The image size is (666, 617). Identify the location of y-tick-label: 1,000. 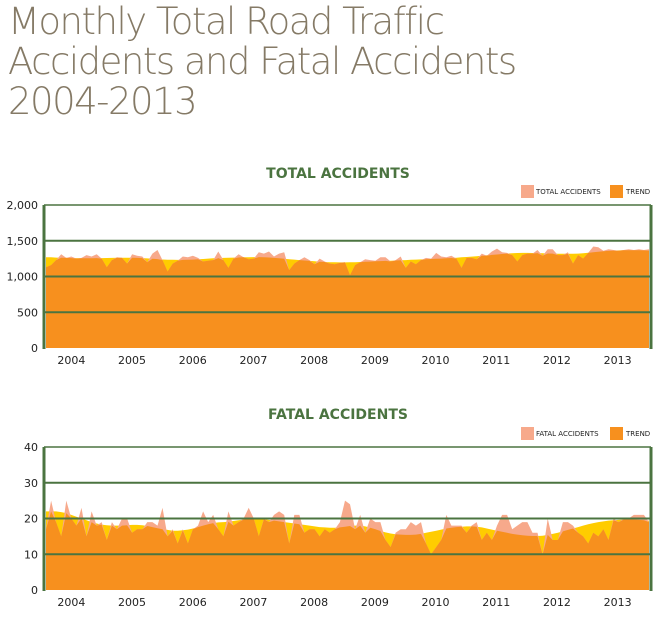
(23, 277).